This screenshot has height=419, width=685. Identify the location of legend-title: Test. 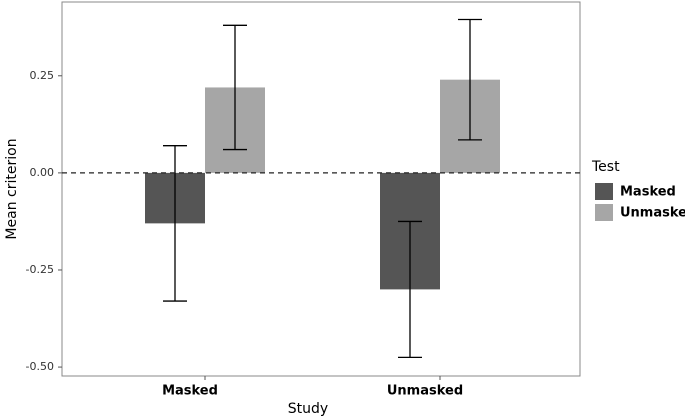
(605, 167).